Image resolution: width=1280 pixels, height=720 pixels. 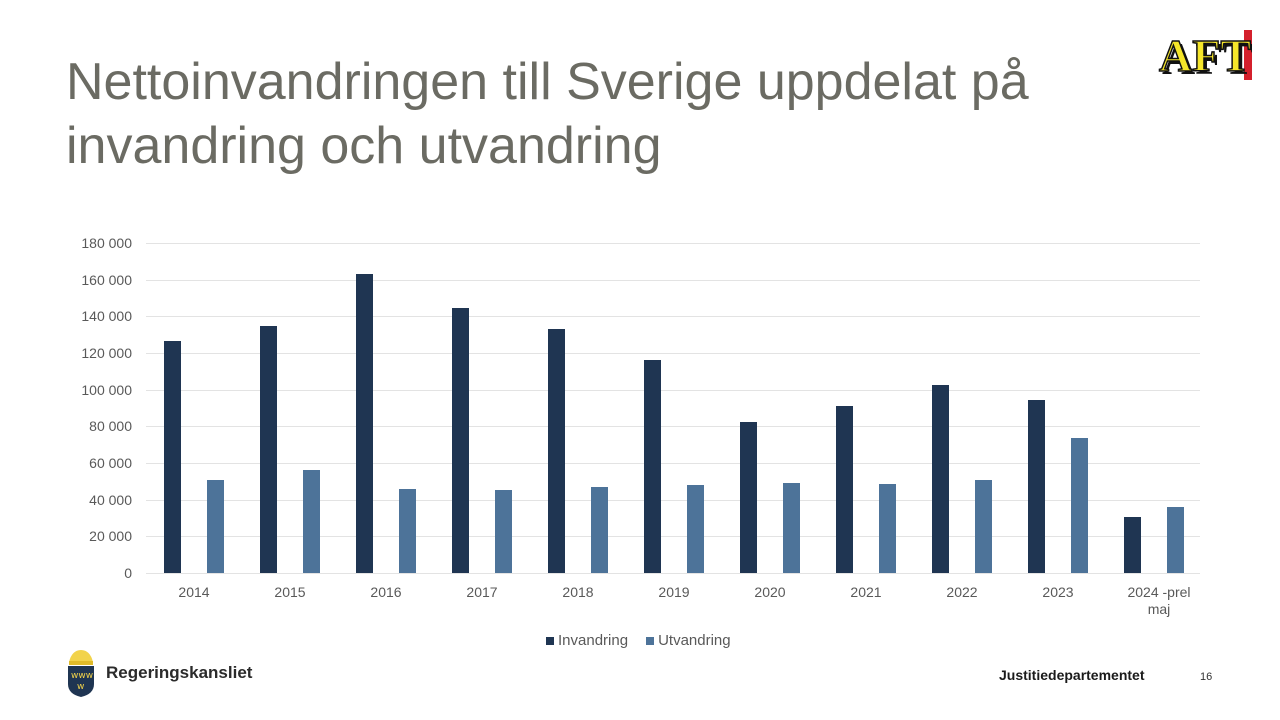 What do you see at coordinates (638, 640) in the screenshot?
I see `chart-legend: Invandring Utvandring` at bounding box center [638, 640].